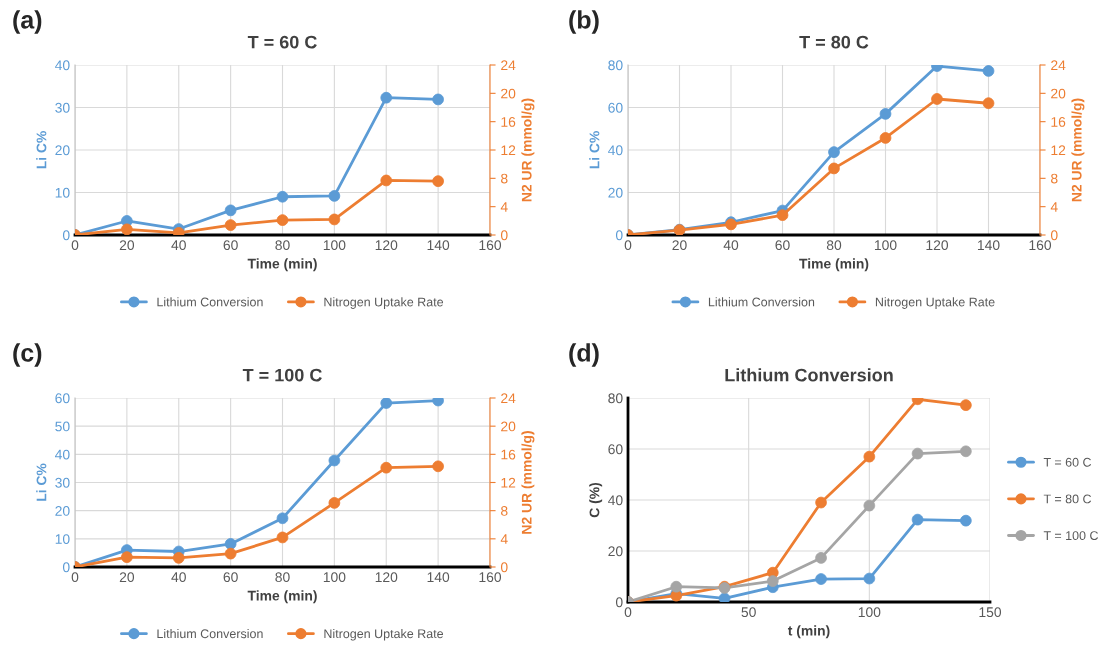  What do you see at coordinates (748, 612) in the screenshot?
I see `x-tick-label: 50` at bounding box center [748, 612].